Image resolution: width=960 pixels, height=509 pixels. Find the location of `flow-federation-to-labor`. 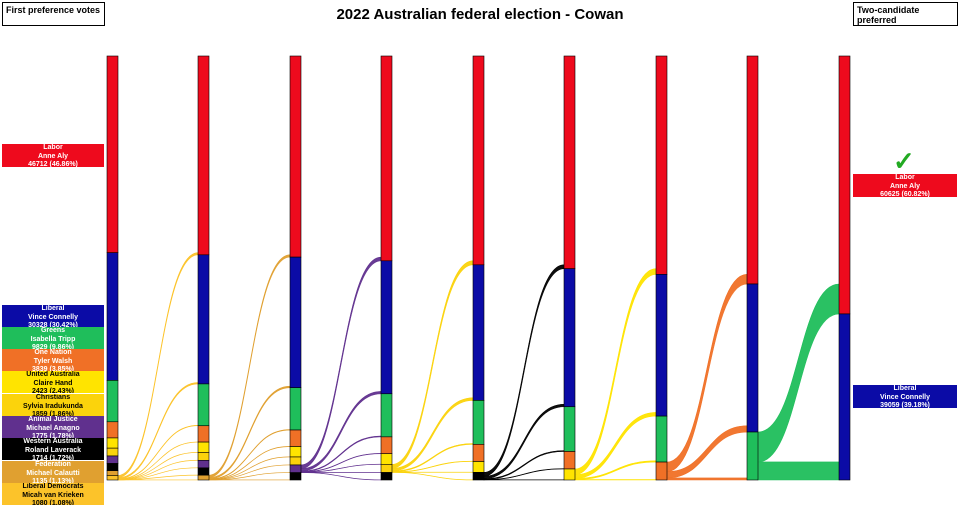

flow-federation-to-labor is located at coordinates (249, 366).